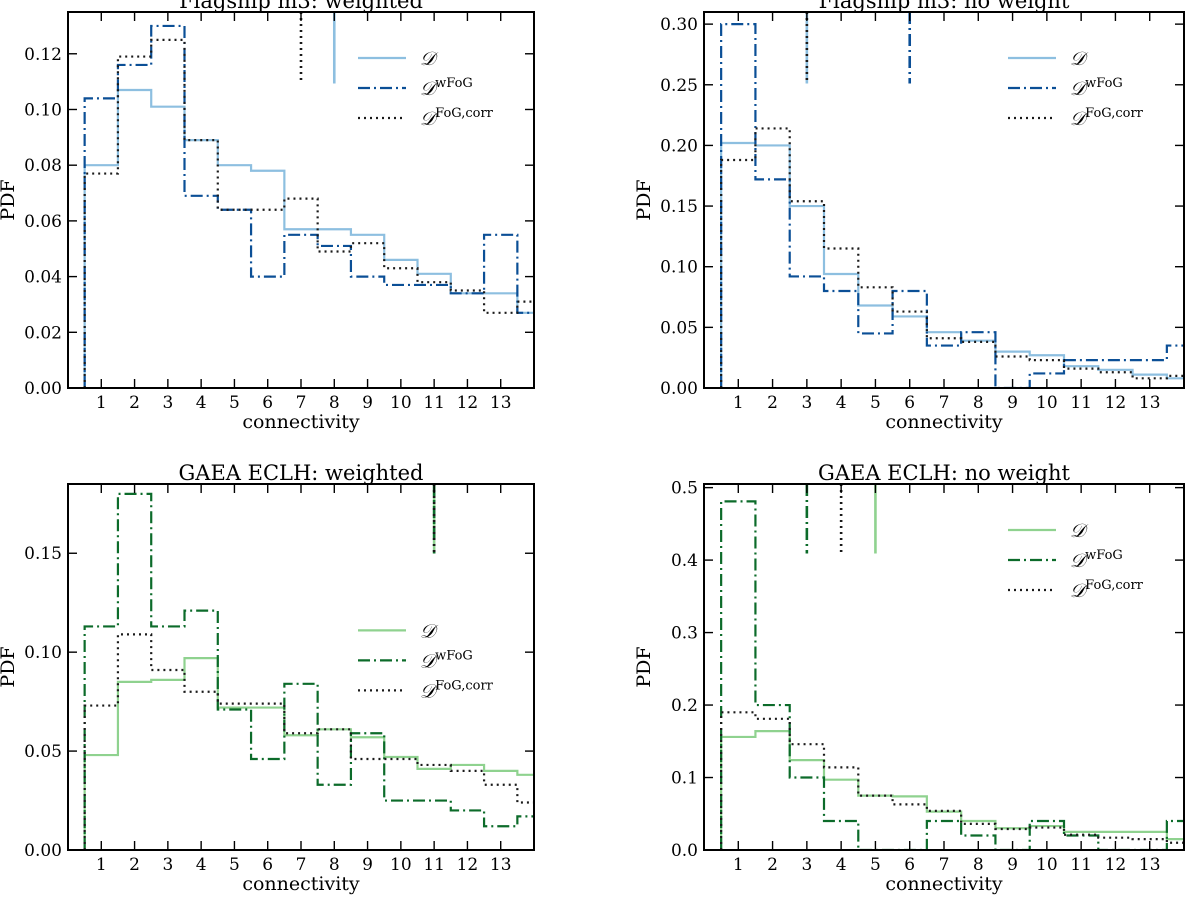 Image resolution: width=1200 pixels, height=899 pixels. What do you see at coordinates (684, 851) in the screenshot?
I see `y-tick-label: 0.0` at bounding box center [684, 851].